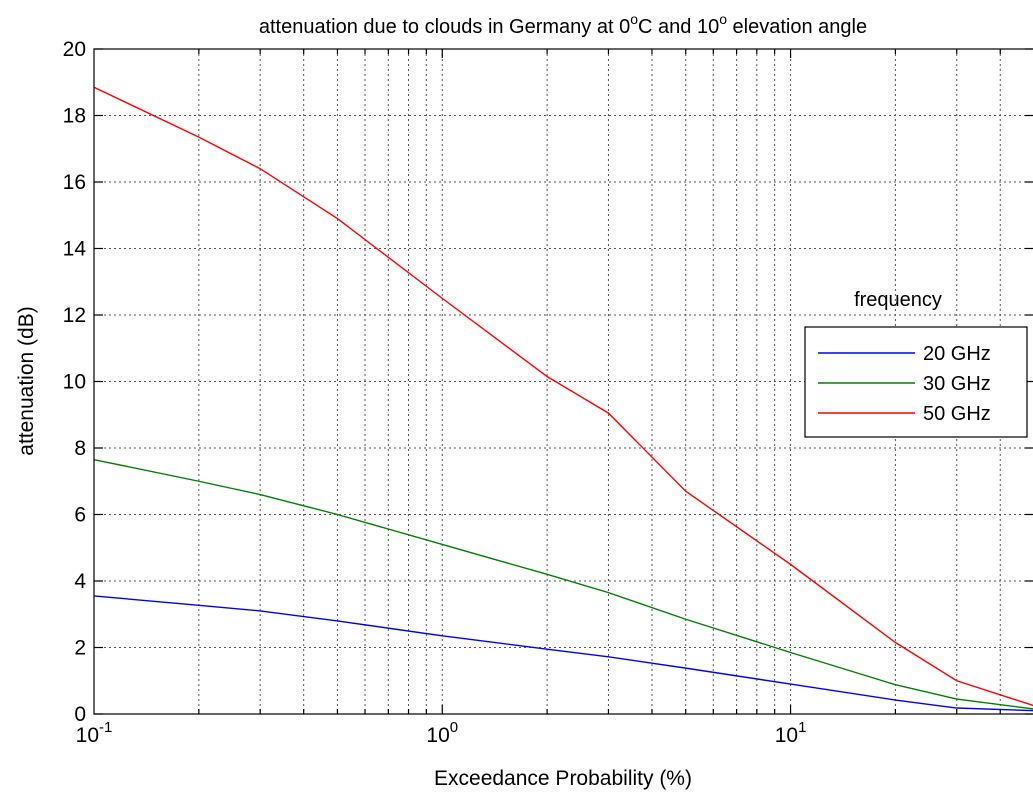  Describe the element at coordinates (957, 354) in the screenshot. I see `legend-label: 20 GHz` at that location.